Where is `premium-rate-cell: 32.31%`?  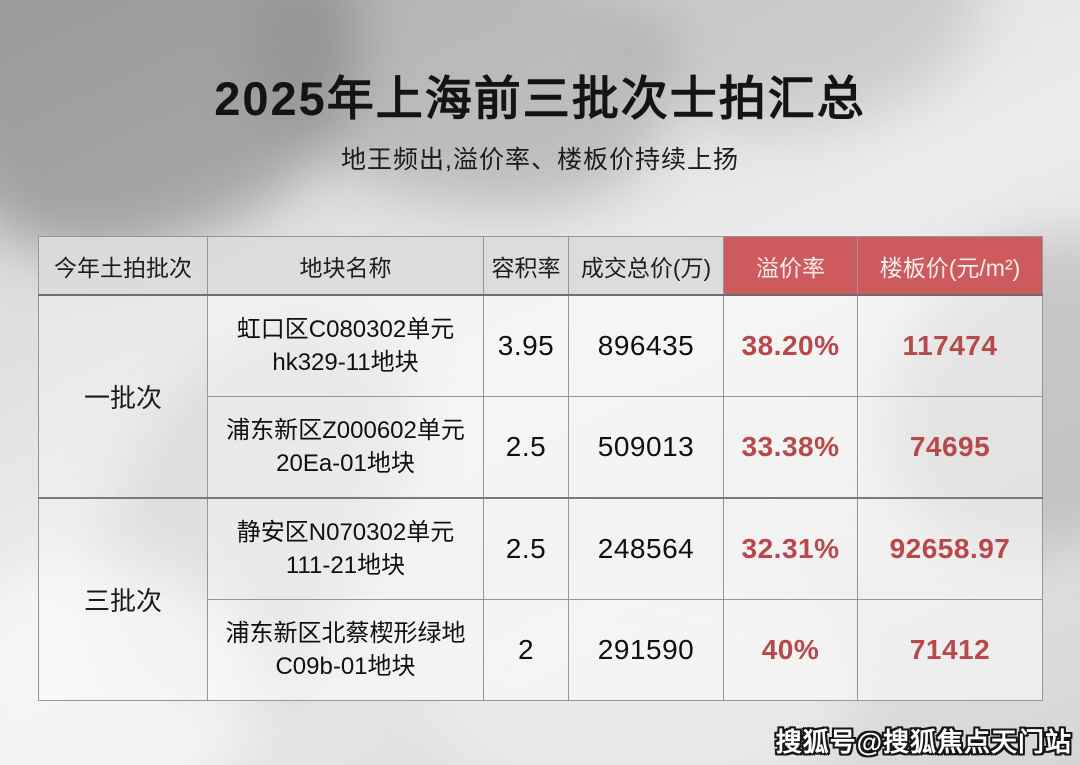
premium-rate-cell: 32.31% is located at coordinates (790, 548).